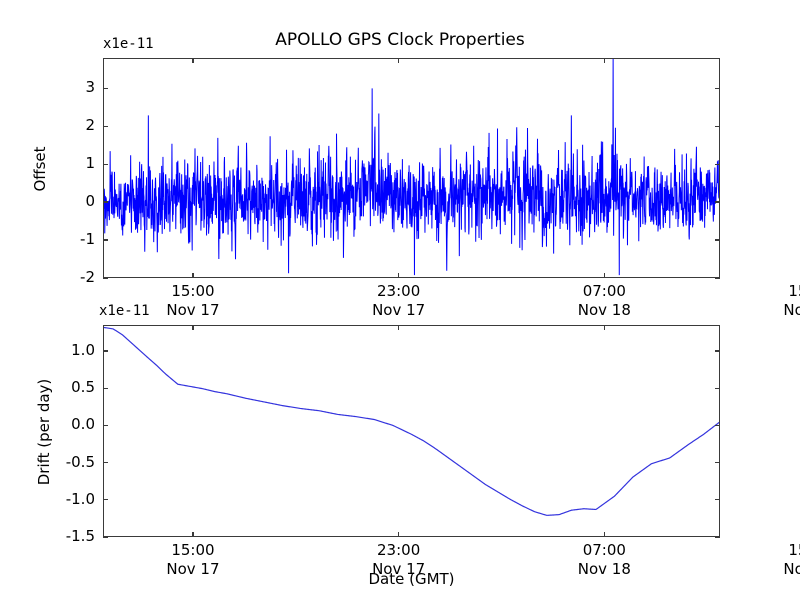  I want to click on y-tick-label: 0, so click(90, 201).